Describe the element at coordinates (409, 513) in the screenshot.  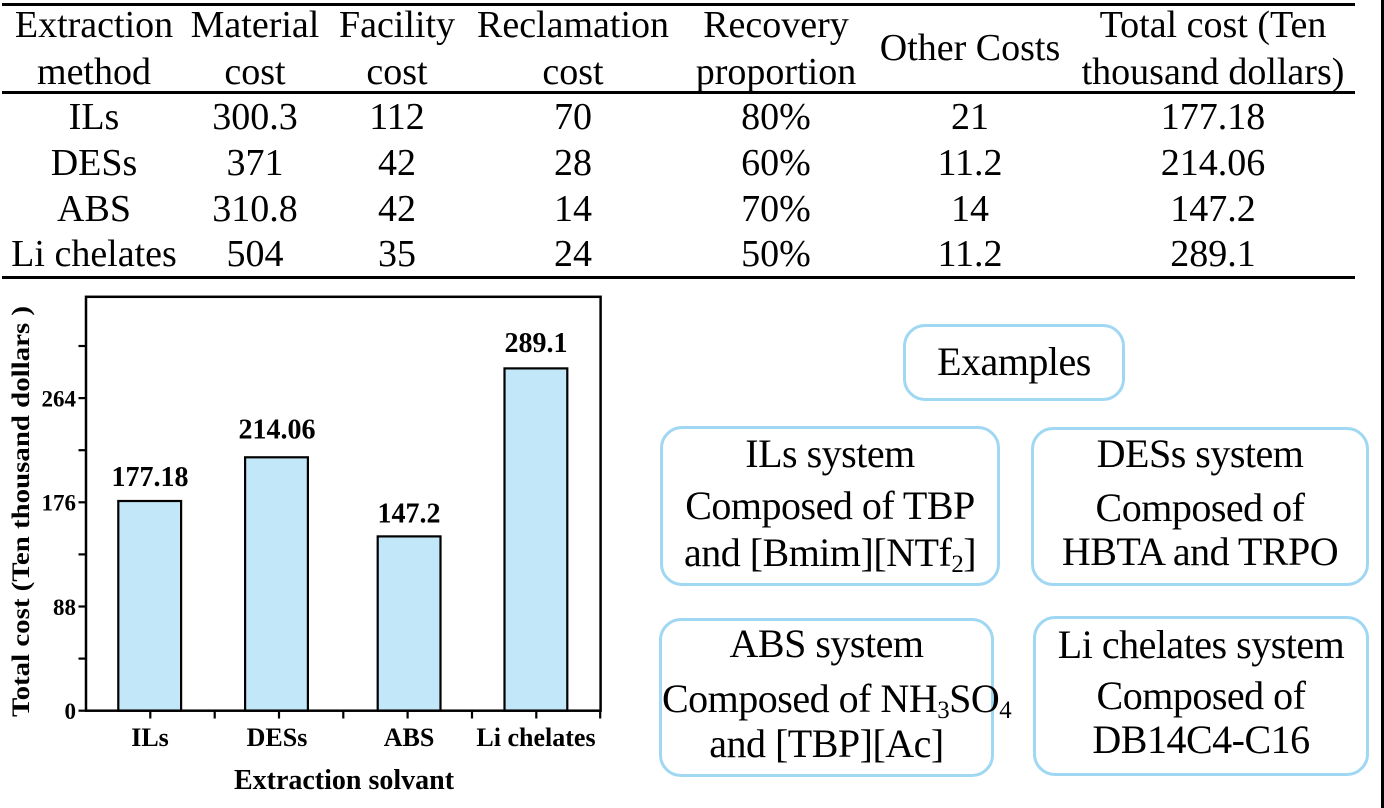
I see `svg-text: 147.2` at that location.